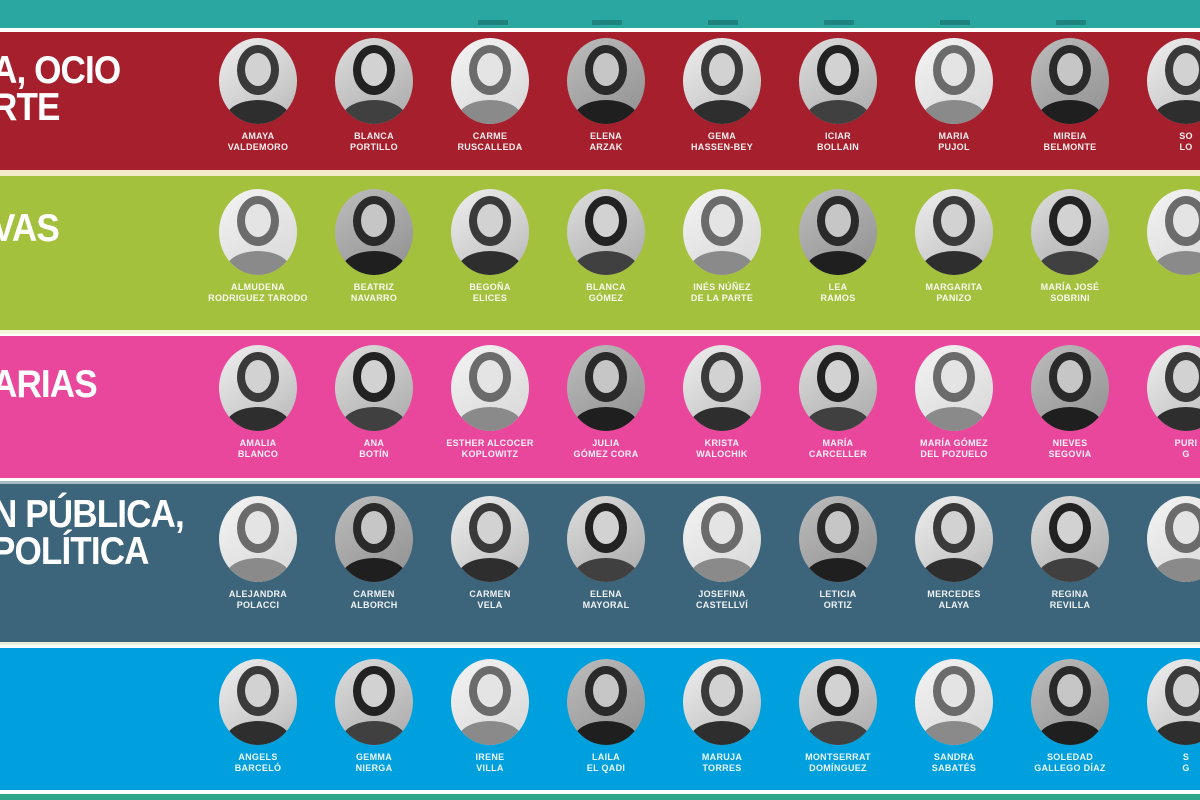 This screenshot has width=1200, height=800. I want to click on person-name-line-1: MARIA, so click(954, 136).